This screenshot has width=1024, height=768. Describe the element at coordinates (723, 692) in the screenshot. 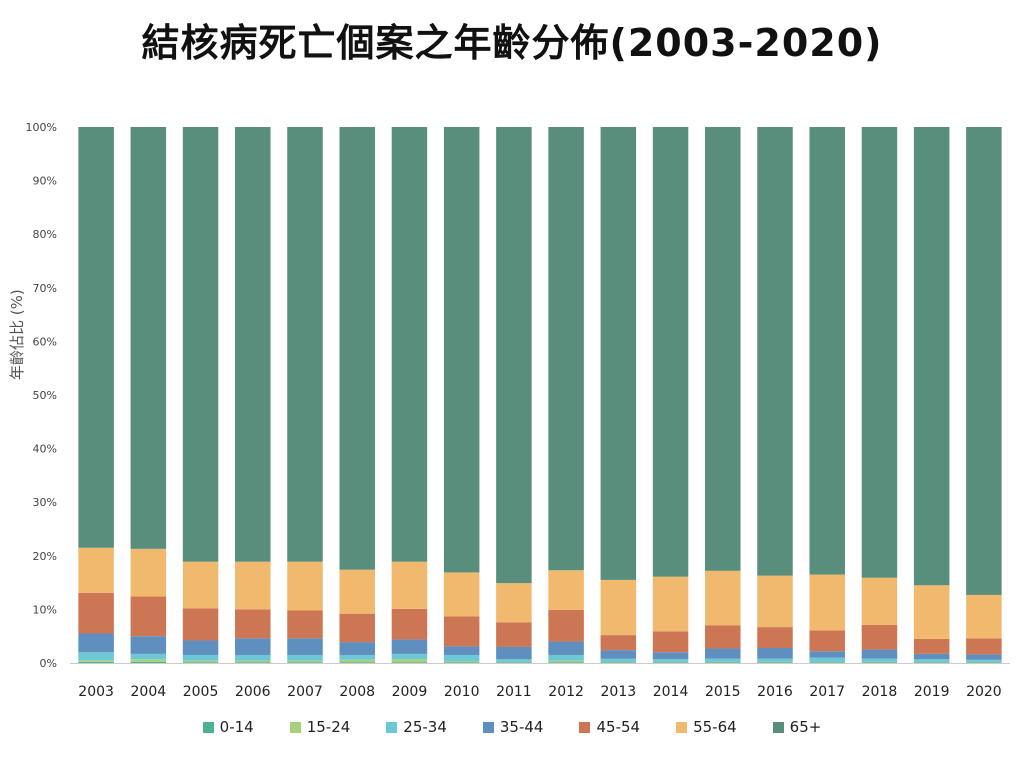

I see `x-tick-label: 2015` at that location.